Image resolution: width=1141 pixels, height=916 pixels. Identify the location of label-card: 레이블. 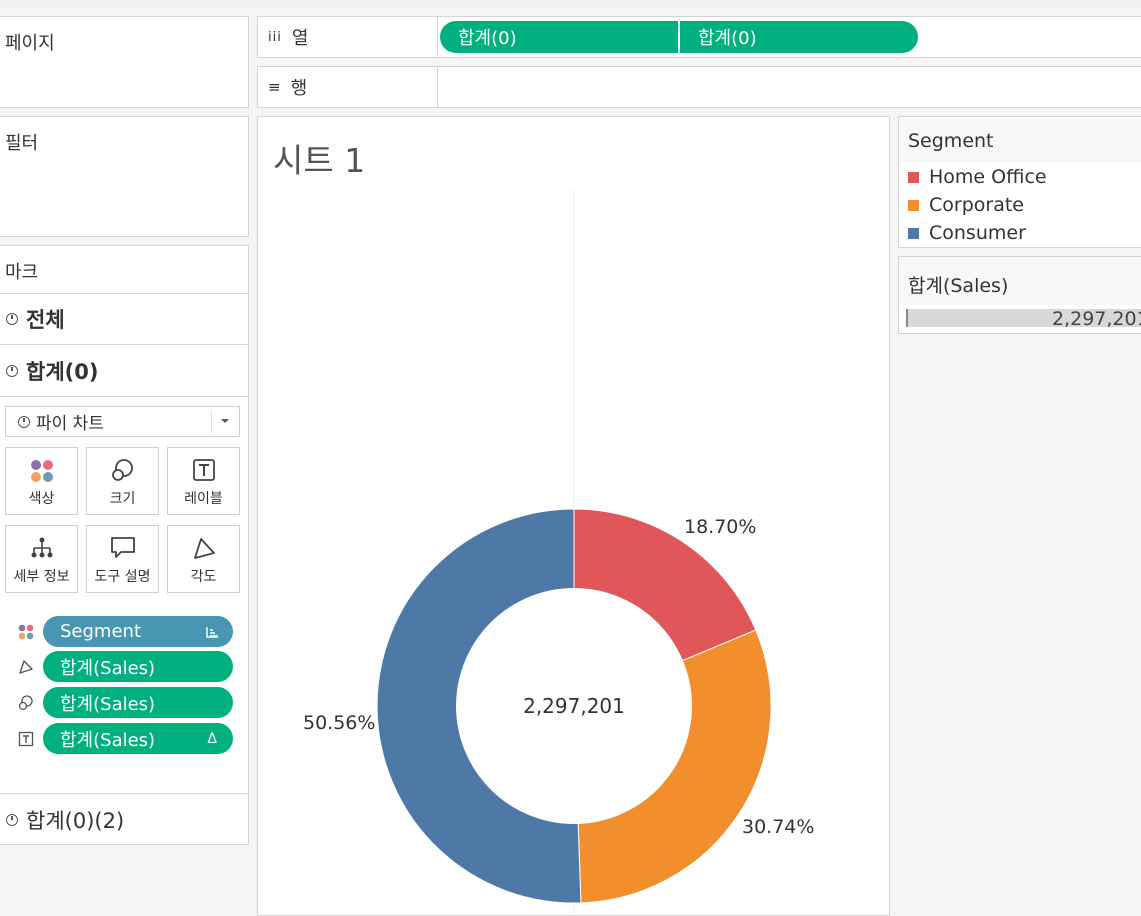
(203, 481).